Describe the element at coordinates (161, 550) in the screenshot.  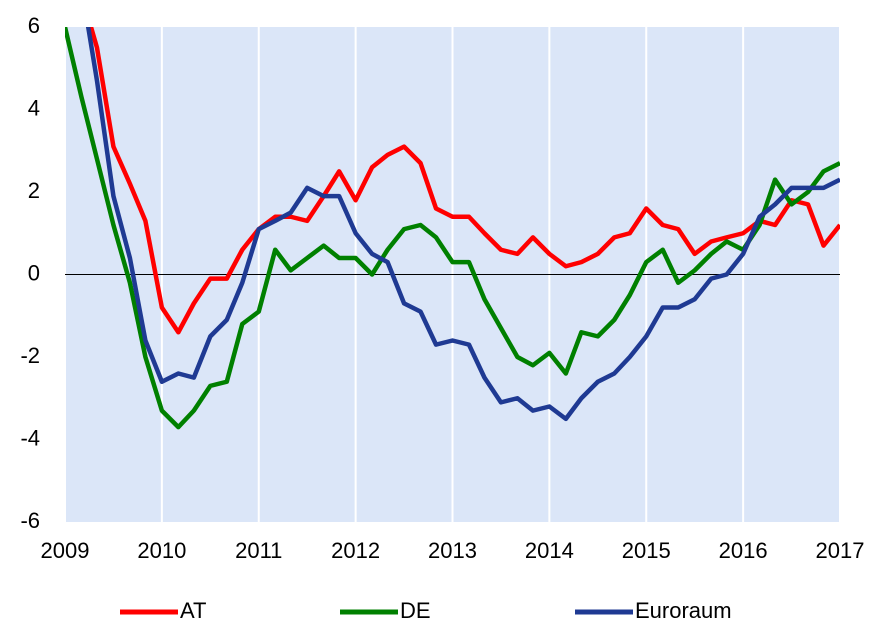
I see `x-tick-label: 2010` at that location.